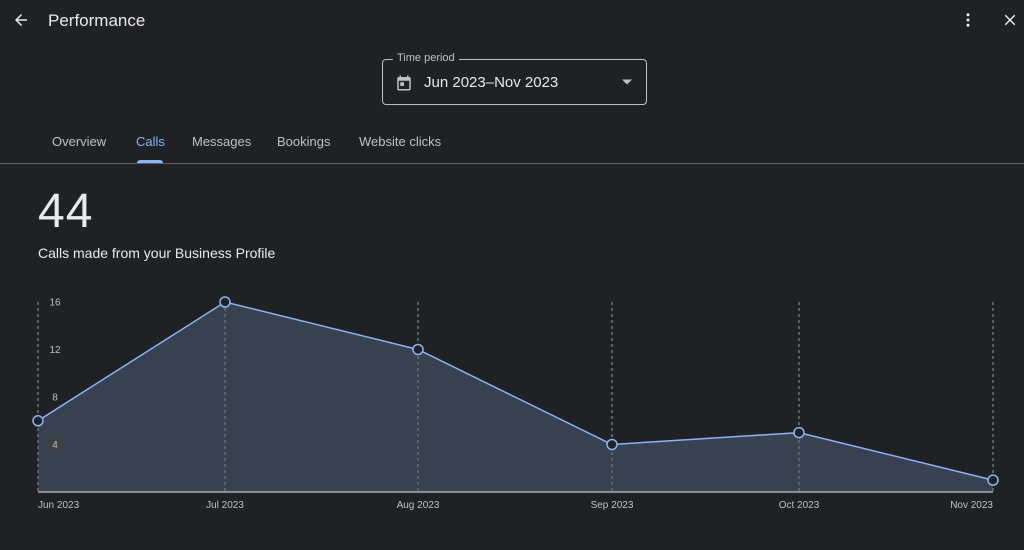 The image size is (1024, 550). I want to click on top-bar: Performance, so click(512, 21).